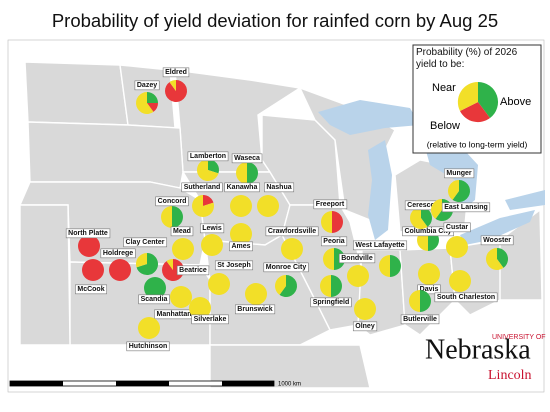 The image size is (550, 412). Describe the element at coordinates (286, 267) in the screenshot. I see `site-label: Monroe City` at that location.